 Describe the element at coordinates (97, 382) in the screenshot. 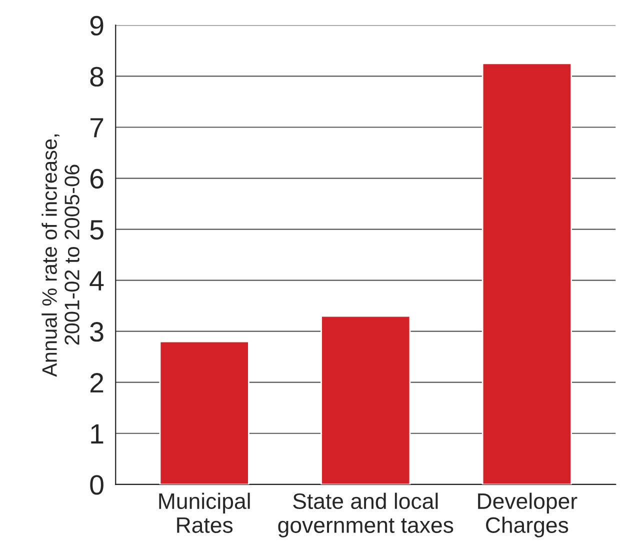

I see `y-tick-label: 2` at that location.